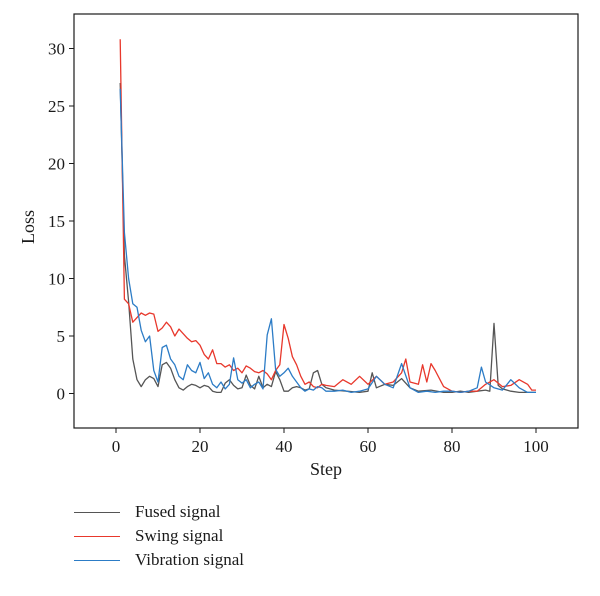  I want to click on legend-swatch-vibration, so click(97, 560).